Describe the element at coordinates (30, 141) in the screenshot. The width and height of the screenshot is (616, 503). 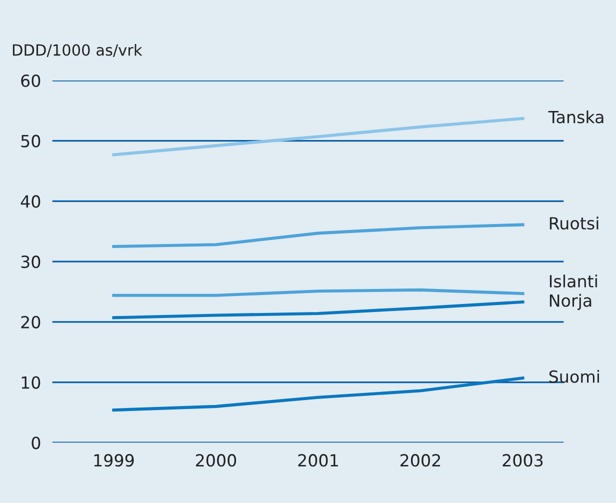
I see `y-tick-label: 50` at that location.